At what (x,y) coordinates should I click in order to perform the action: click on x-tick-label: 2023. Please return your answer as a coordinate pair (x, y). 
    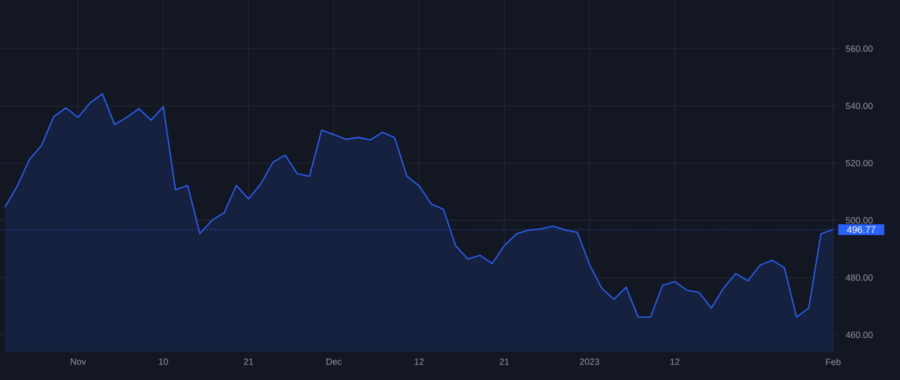
    Looking at the image, I should click on (590, 361).